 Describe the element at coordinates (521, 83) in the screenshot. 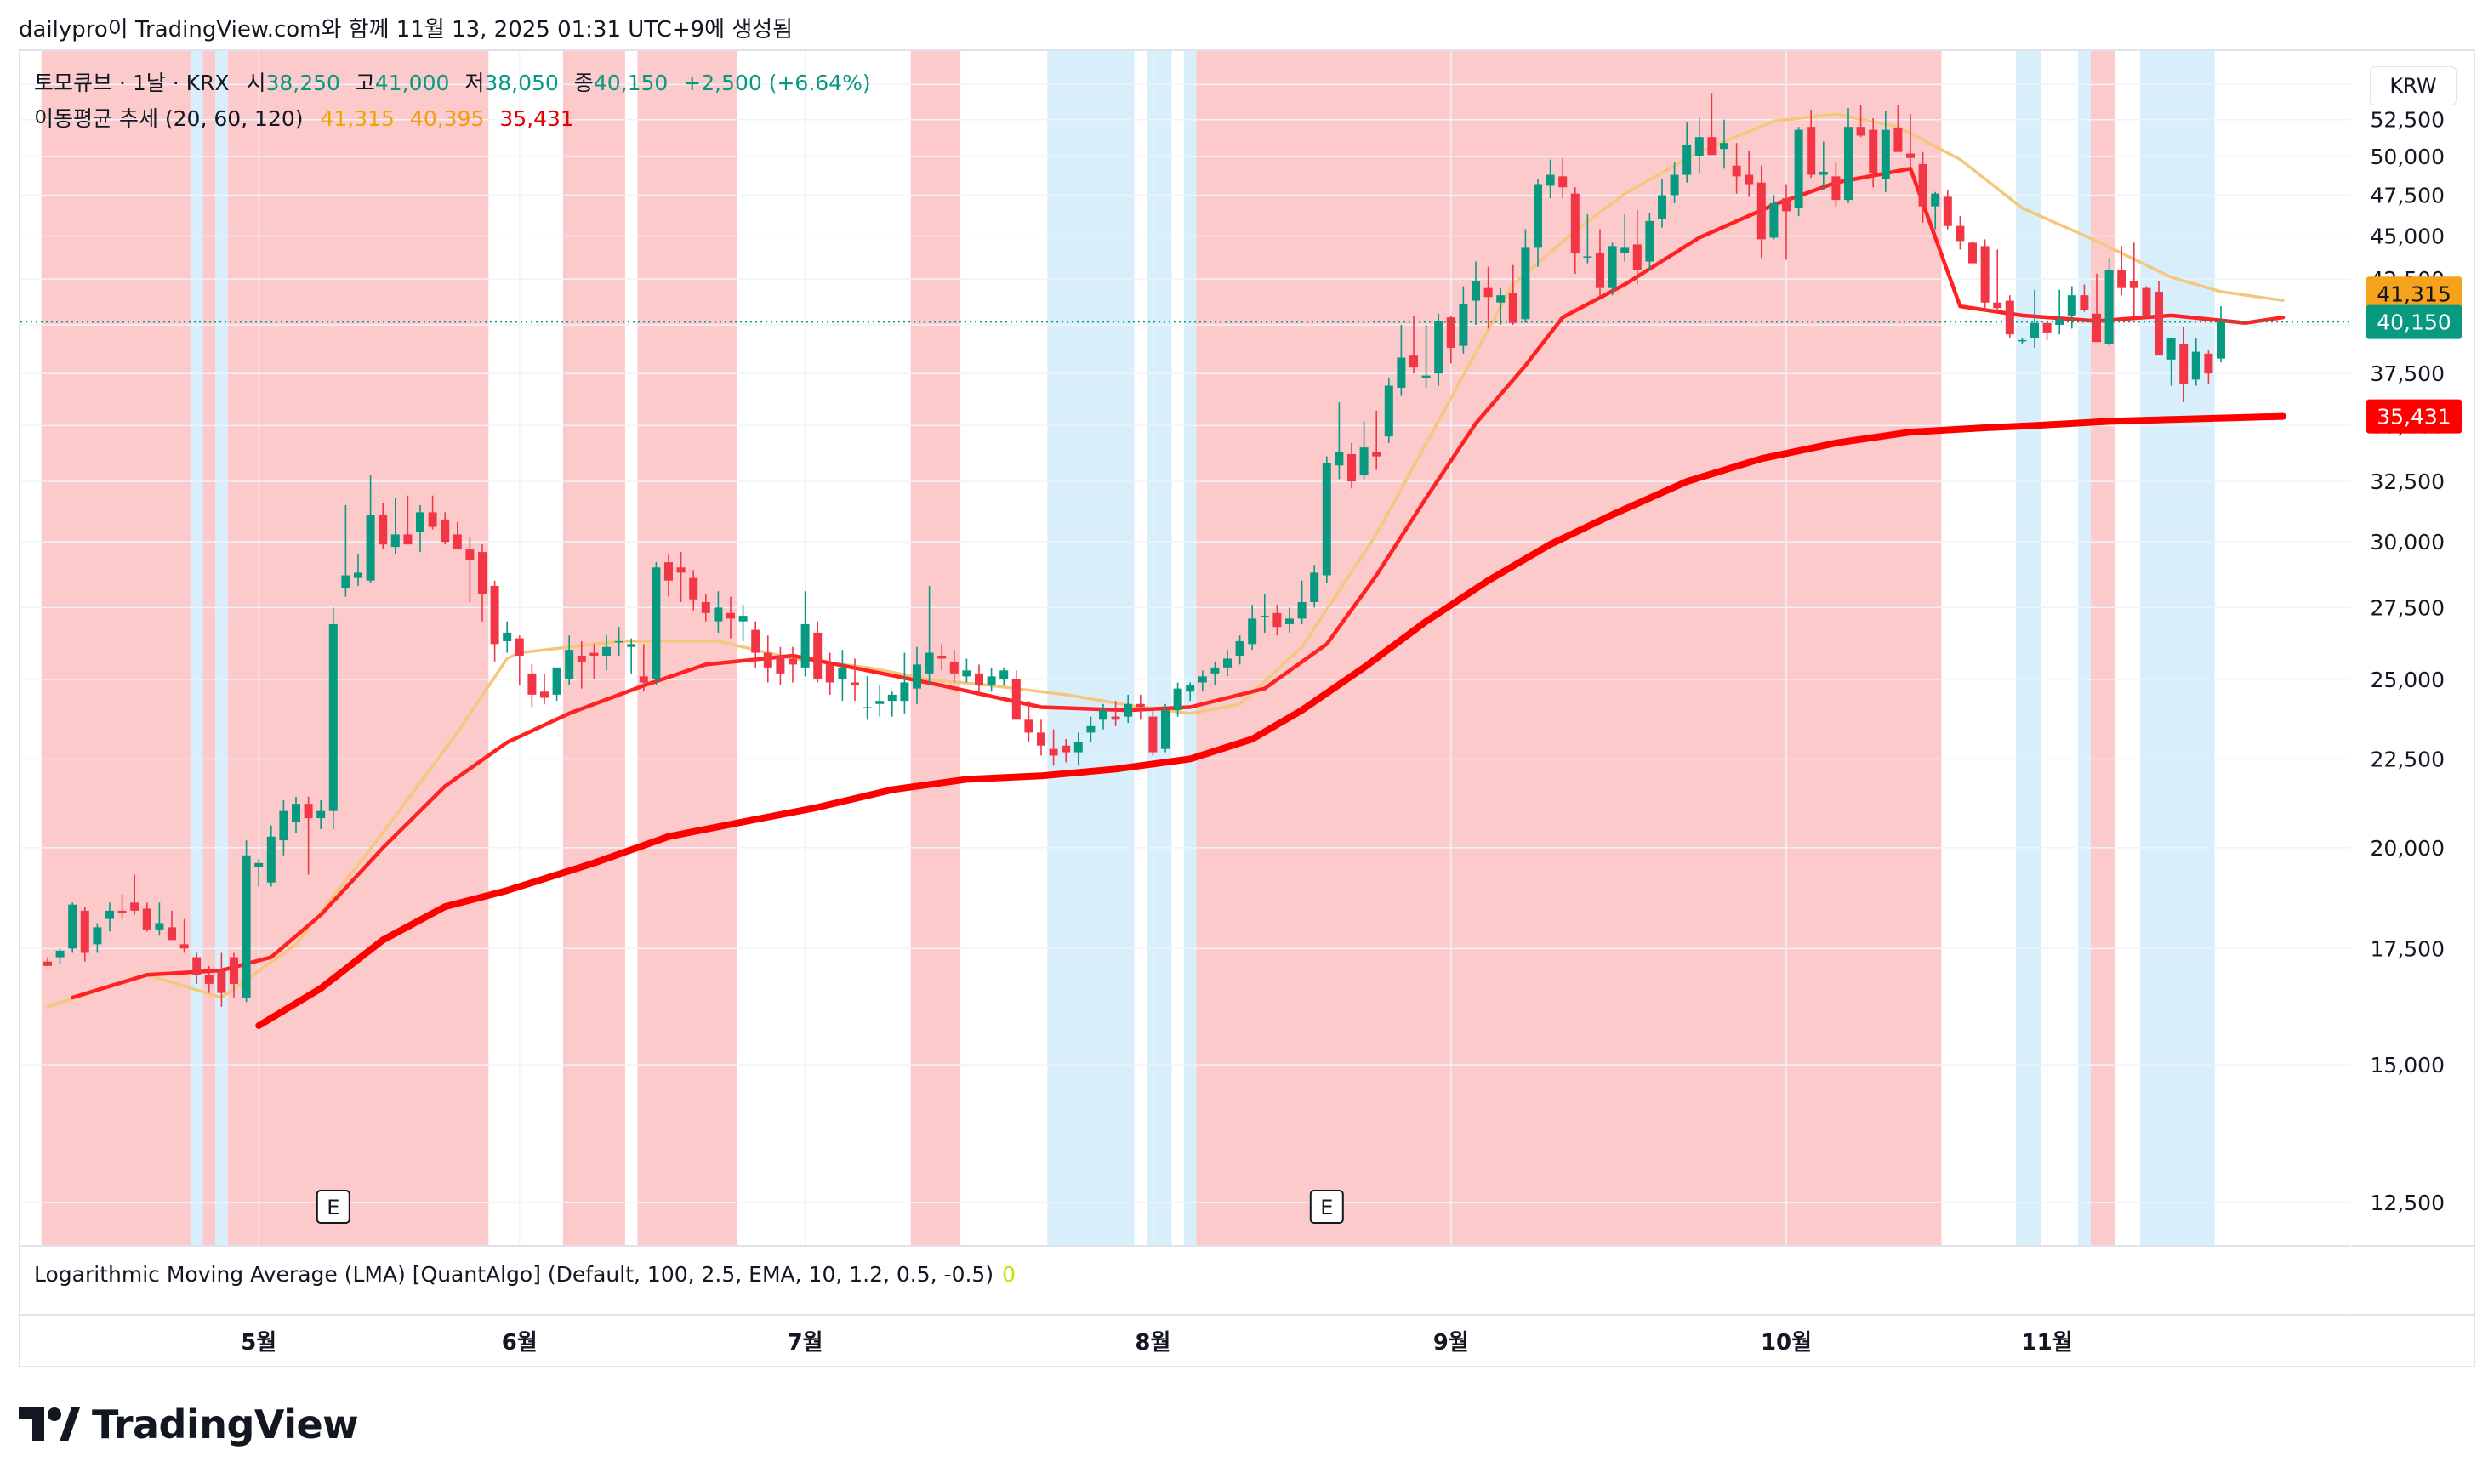

I see `low-value: 38,050` at that location.